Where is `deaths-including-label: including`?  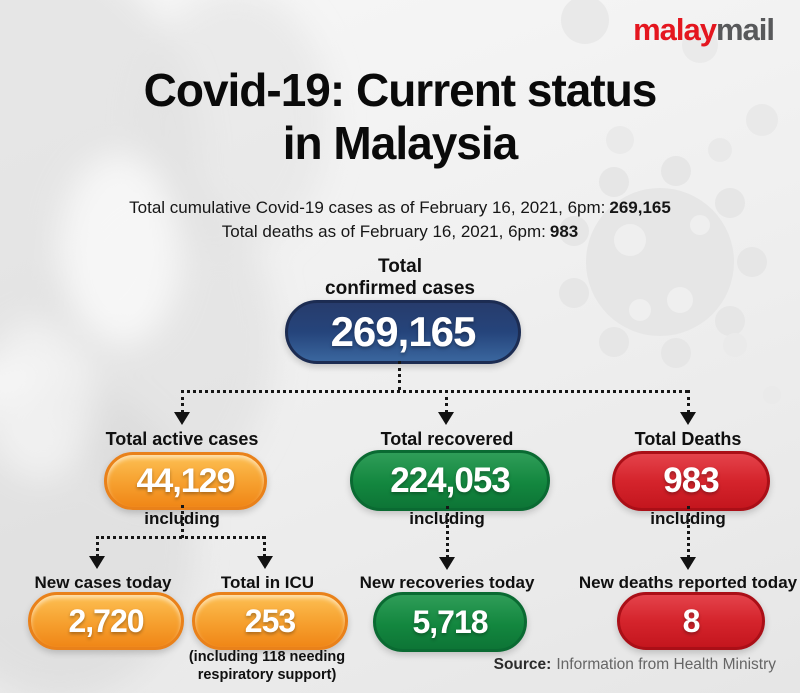 deaths-including-label: including is located at coordinates (688, 518).